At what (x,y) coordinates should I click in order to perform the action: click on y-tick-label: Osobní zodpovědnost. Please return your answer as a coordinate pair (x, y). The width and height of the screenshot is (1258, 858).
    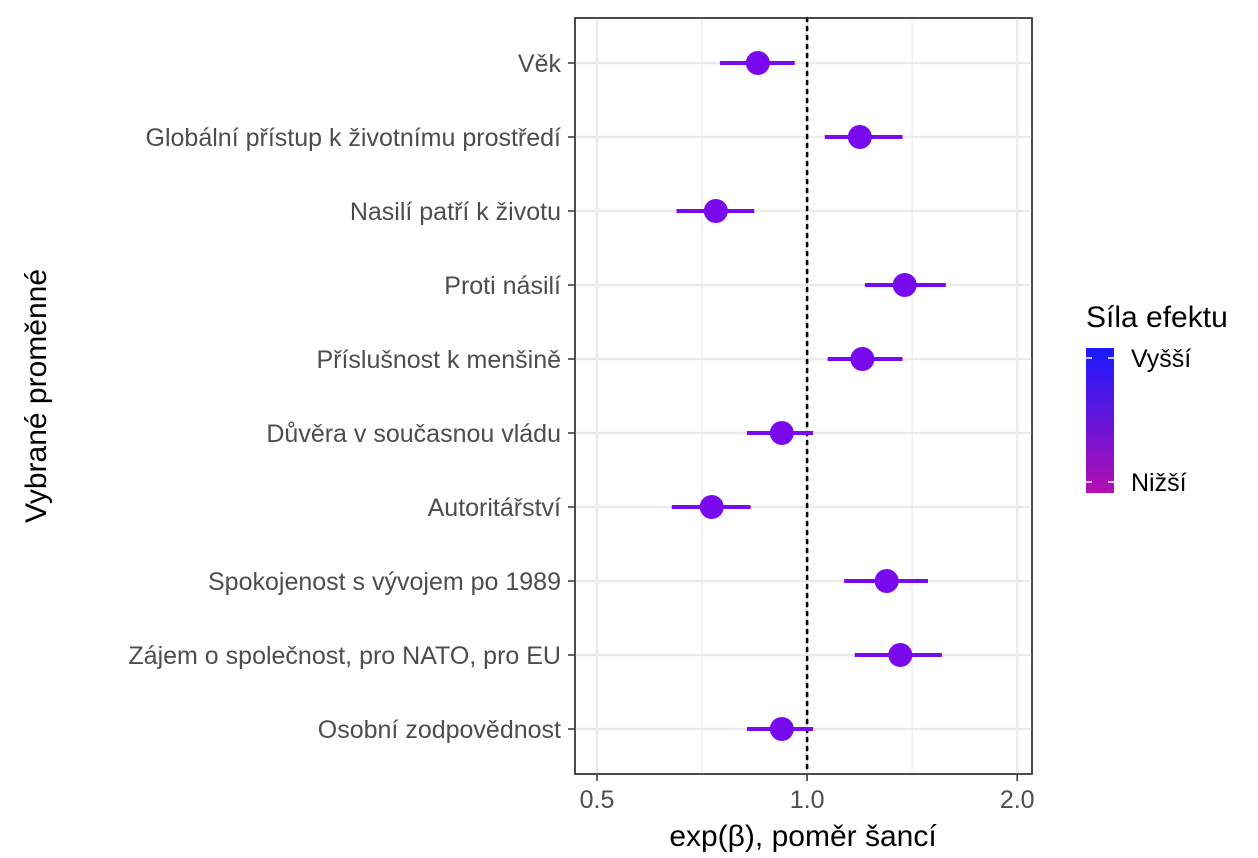
    Looking at the image, I should click on (439, 730).